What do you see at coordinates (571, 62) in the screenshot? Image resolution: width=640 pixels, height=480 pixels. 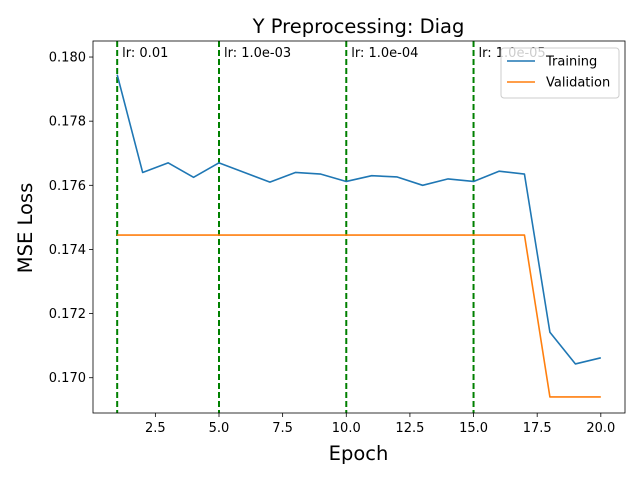 I see `legend-label-training: Training` at bounding box center [571, 62].